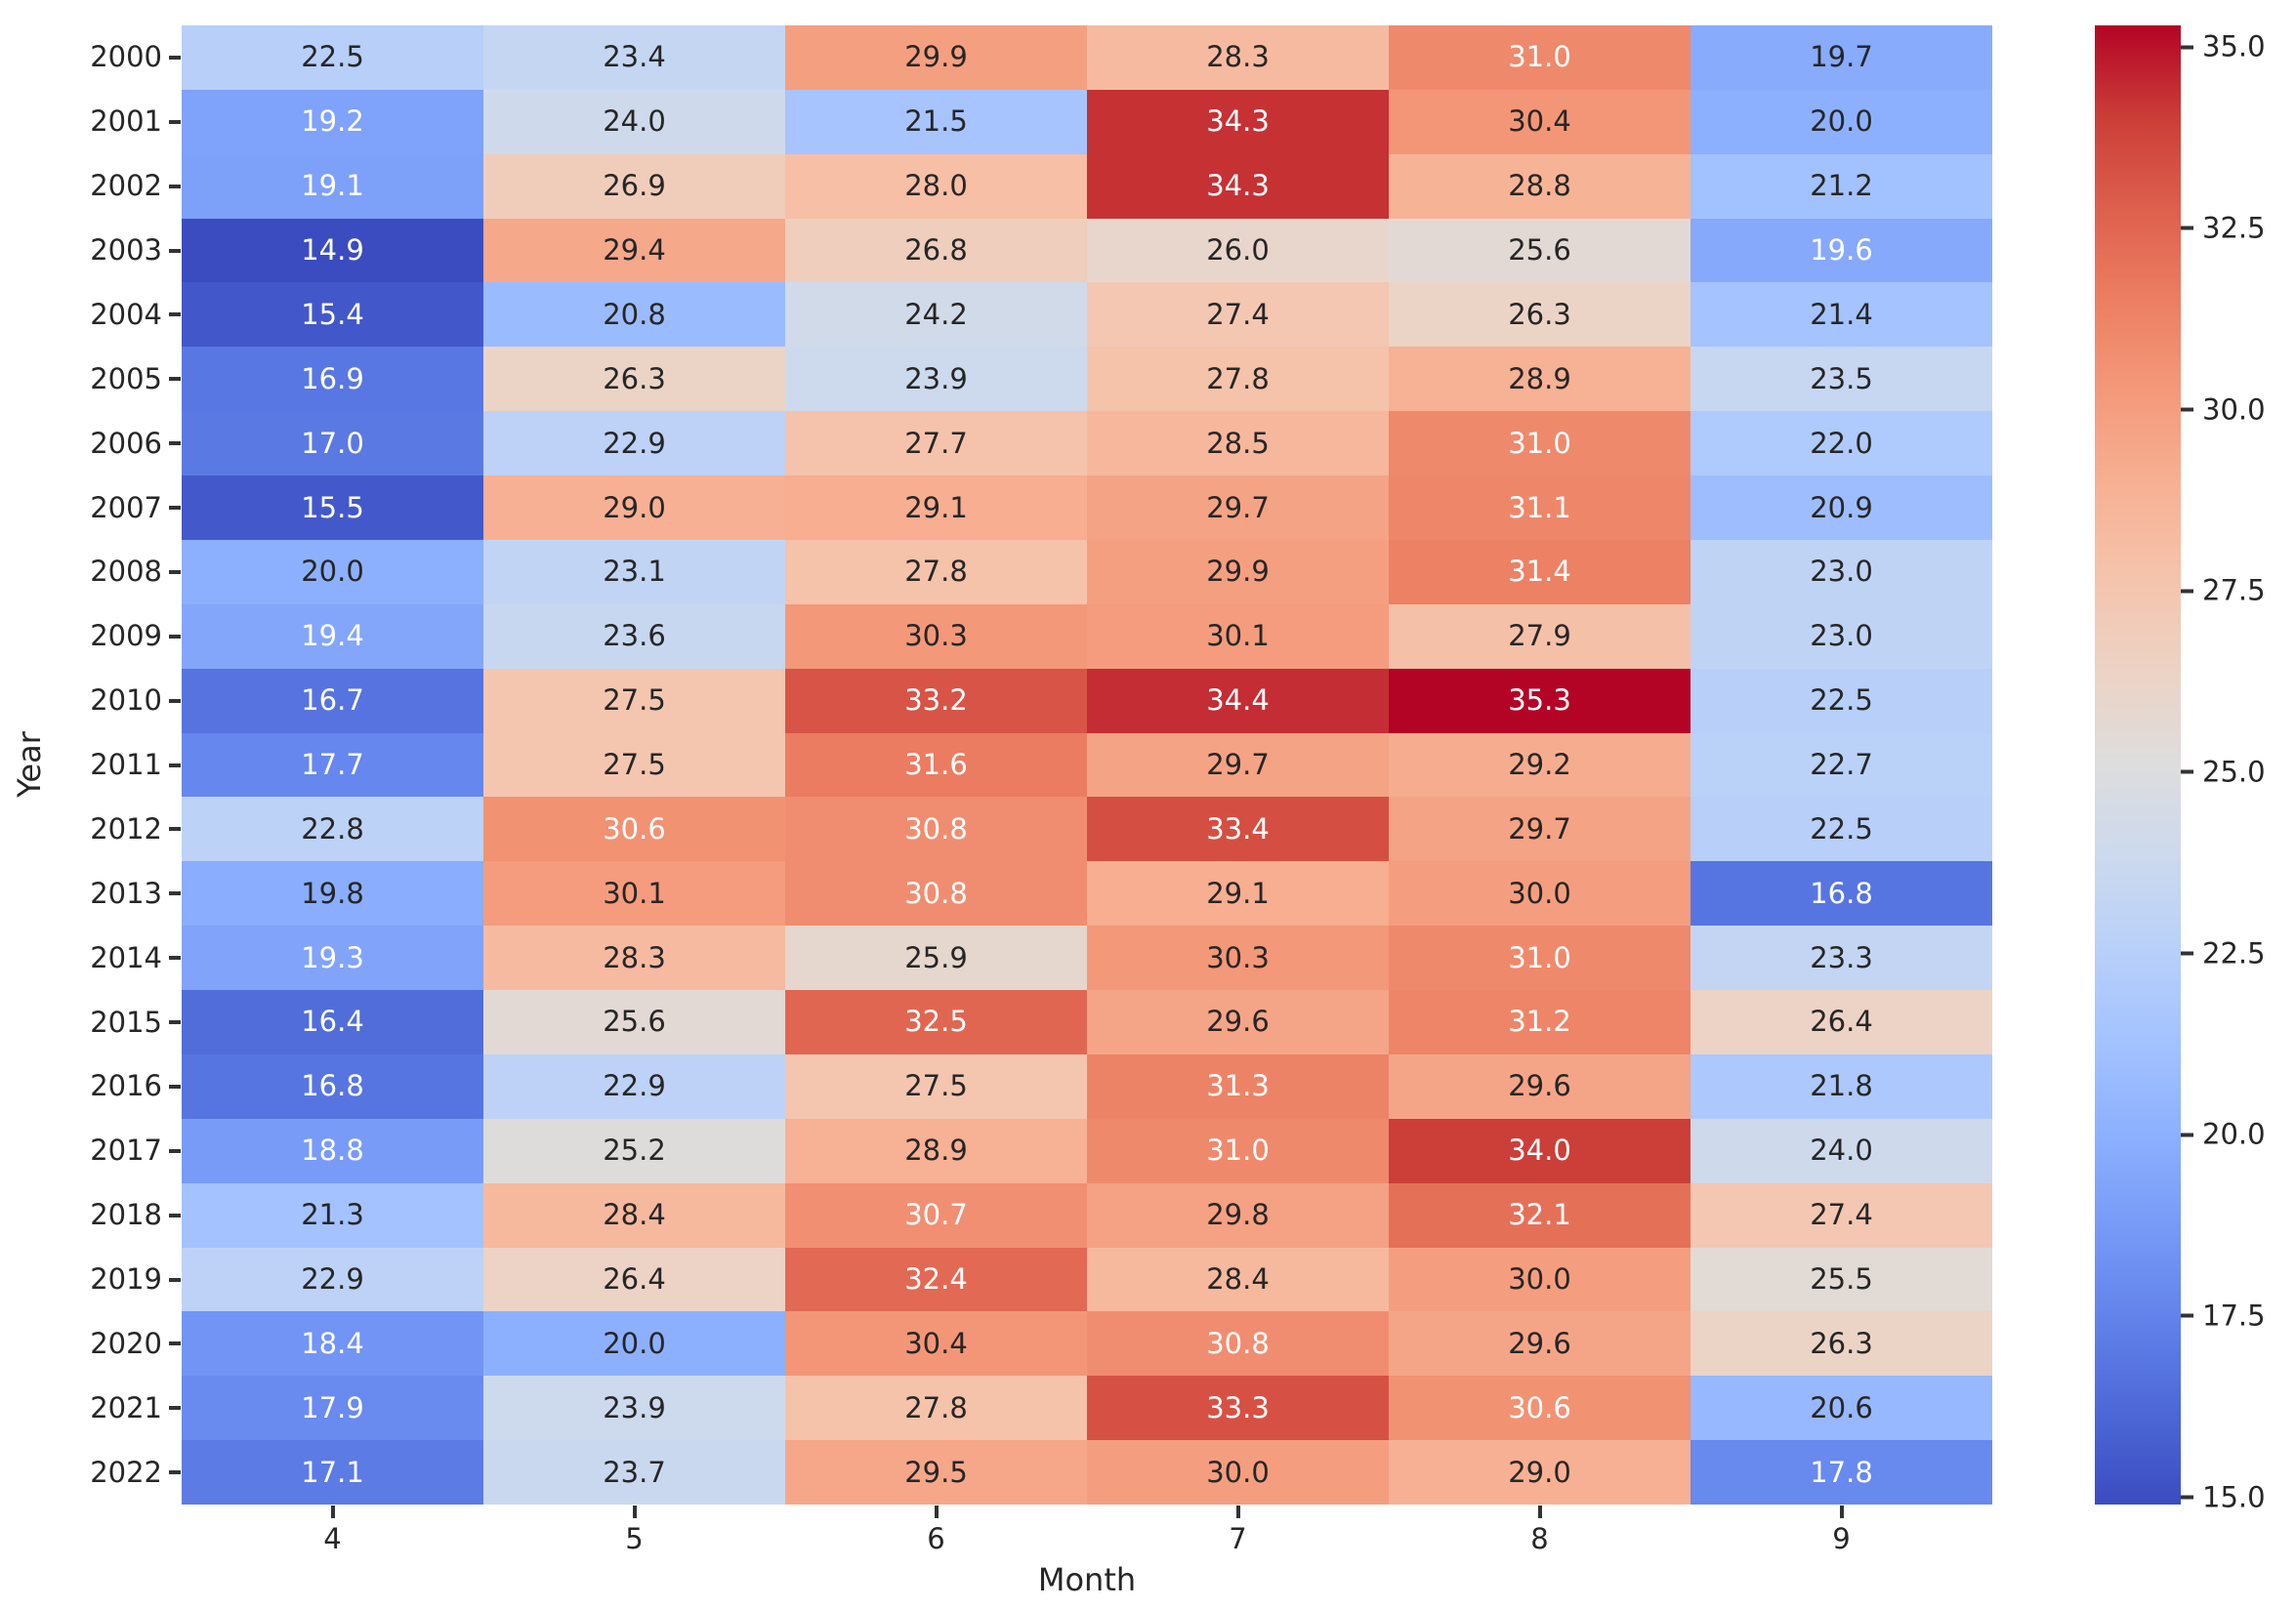 The width and height of the screenshot is (2296, 1609). I want to click on cell-value: 34.3, so click(1238, 121).